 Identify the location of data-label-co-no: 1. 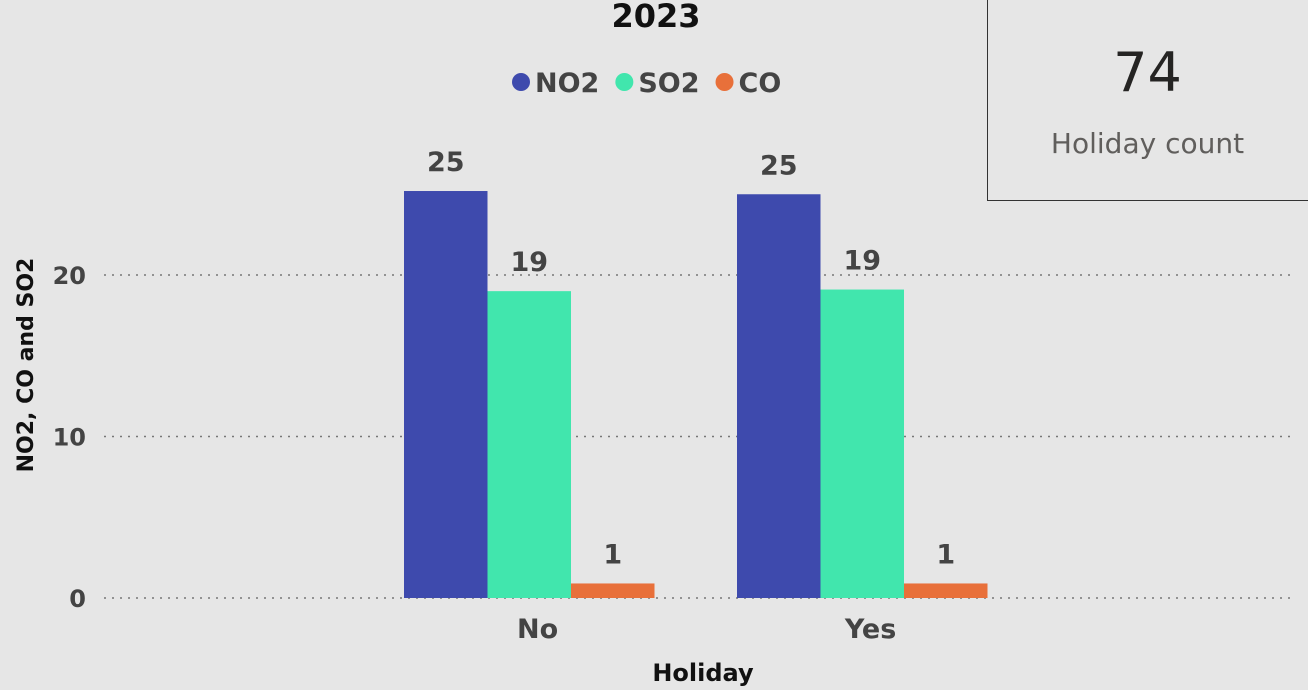
(612, 554).